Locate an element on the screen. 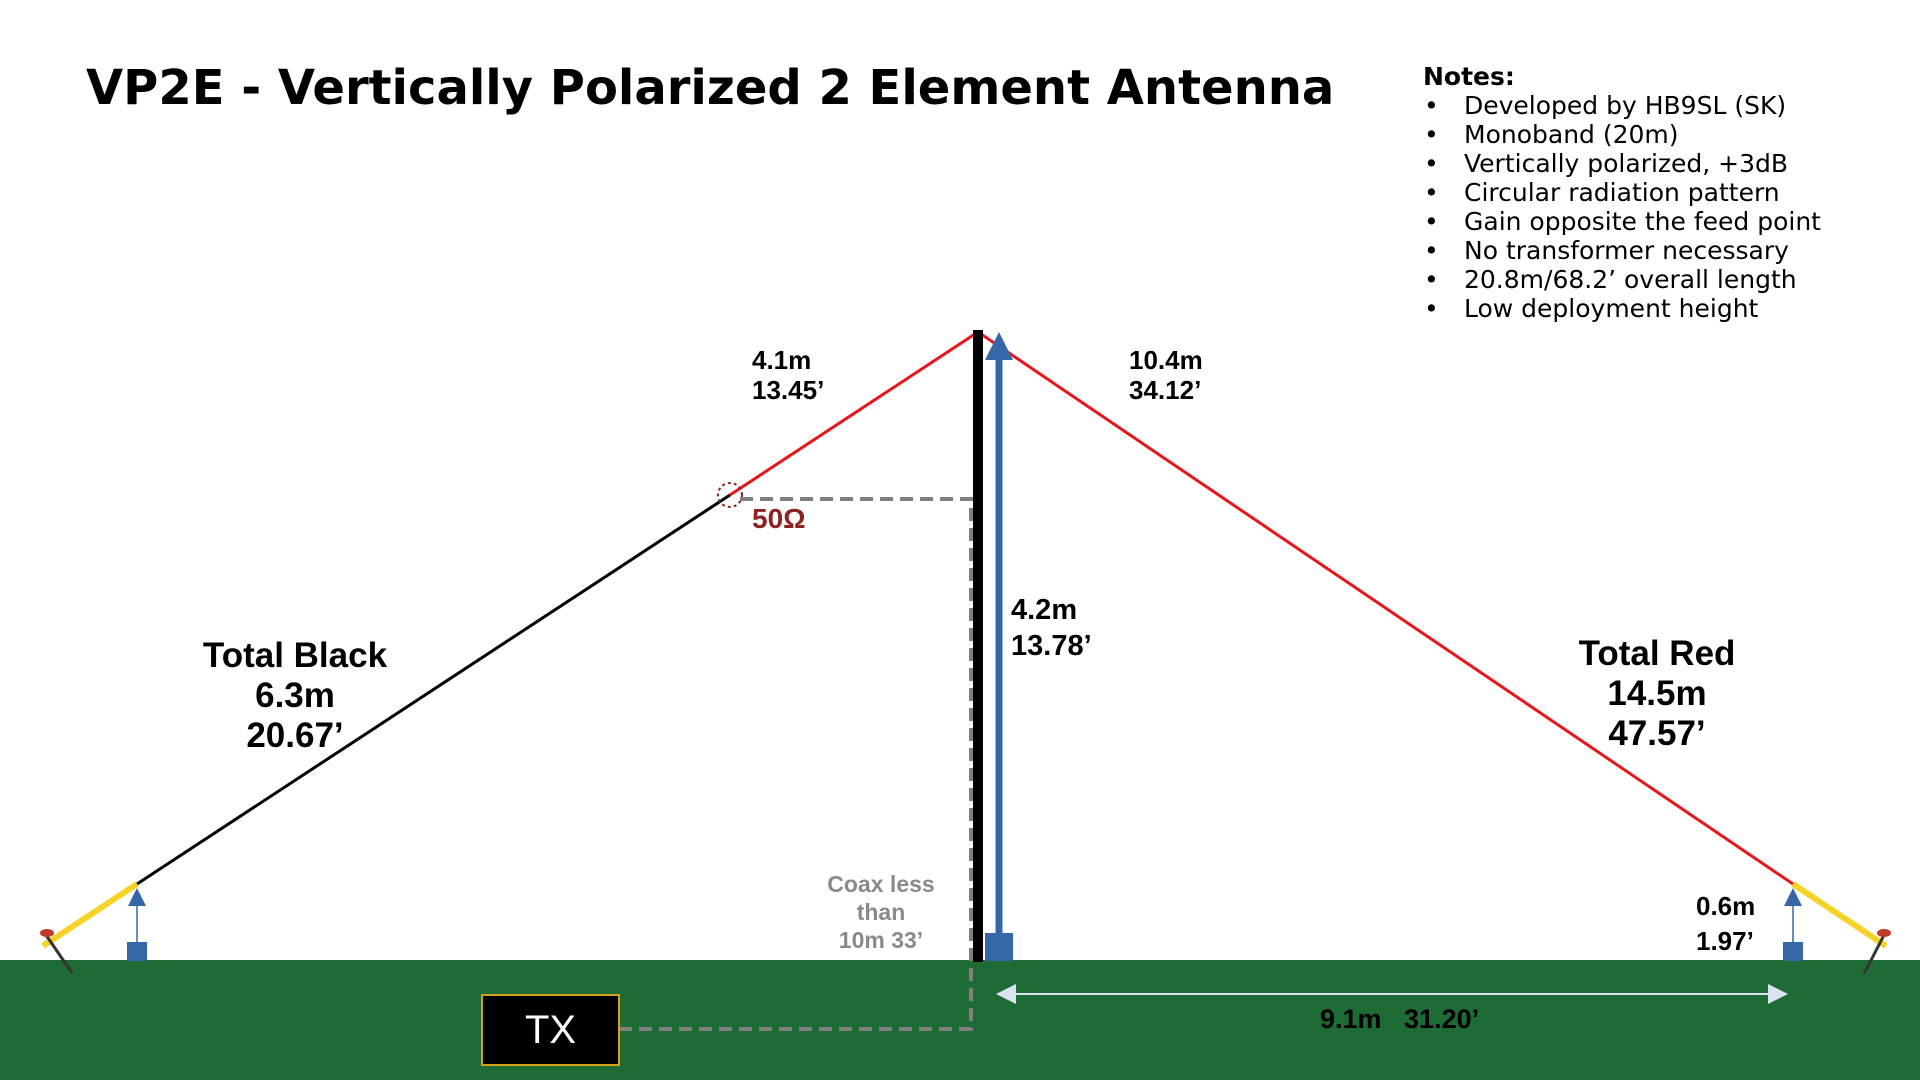 The height and width of the screenshot is (1080, 1920). end-height-metric: 0.6m is located at coordinates (1726, 906).